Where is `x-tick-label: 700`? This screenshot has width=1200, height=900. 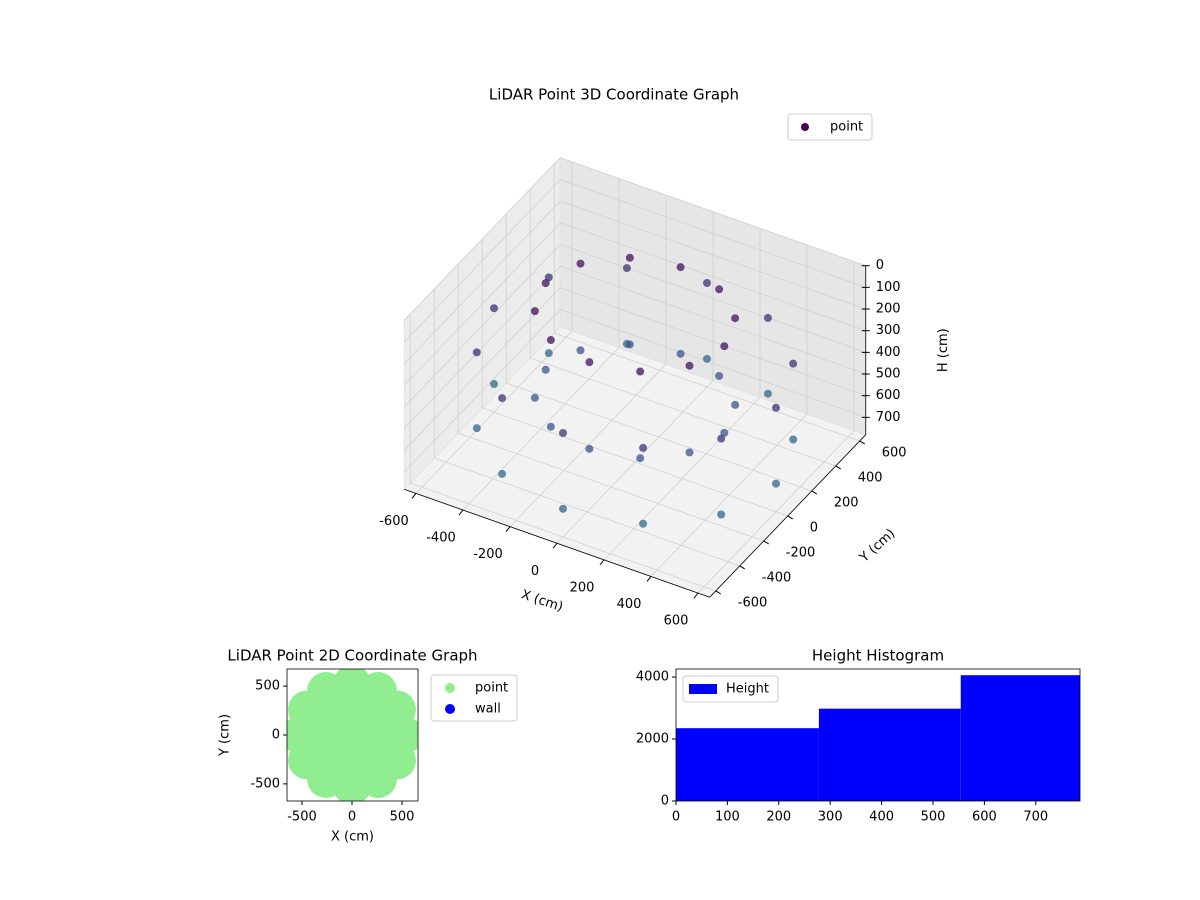 x-tick-label: 700 is located at coordinates (1035, 817).